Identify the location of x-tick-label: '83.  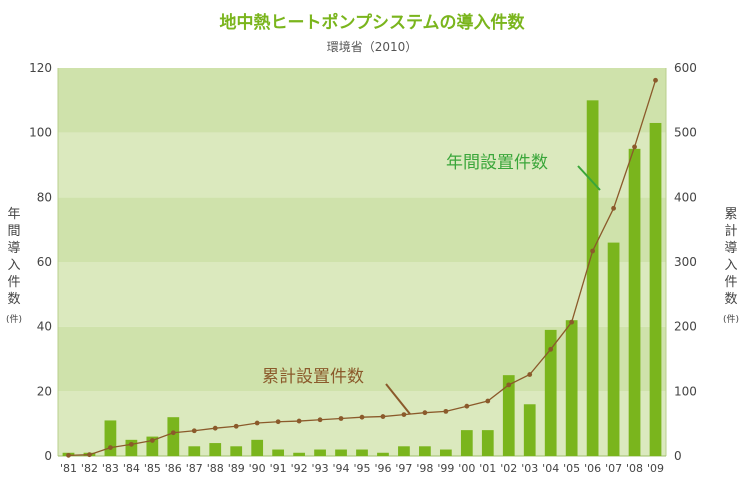
(110, 468).